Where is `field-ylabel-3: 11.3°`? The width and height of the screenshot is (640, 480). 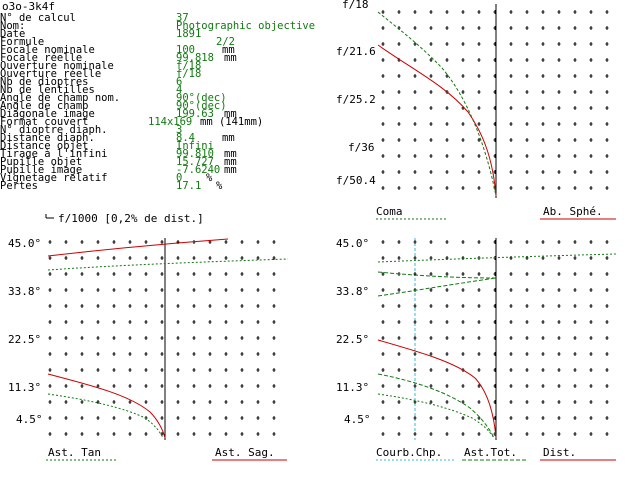
field-ylabel-3: 11.3° is located at coordinates (352, 387).